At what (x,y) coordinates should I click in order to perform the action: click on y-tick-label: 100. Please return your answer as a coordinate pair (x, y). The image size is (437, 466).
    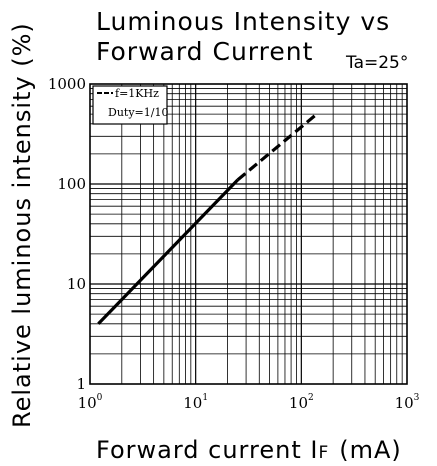
    Looking at the image, I should click on (71, 184).